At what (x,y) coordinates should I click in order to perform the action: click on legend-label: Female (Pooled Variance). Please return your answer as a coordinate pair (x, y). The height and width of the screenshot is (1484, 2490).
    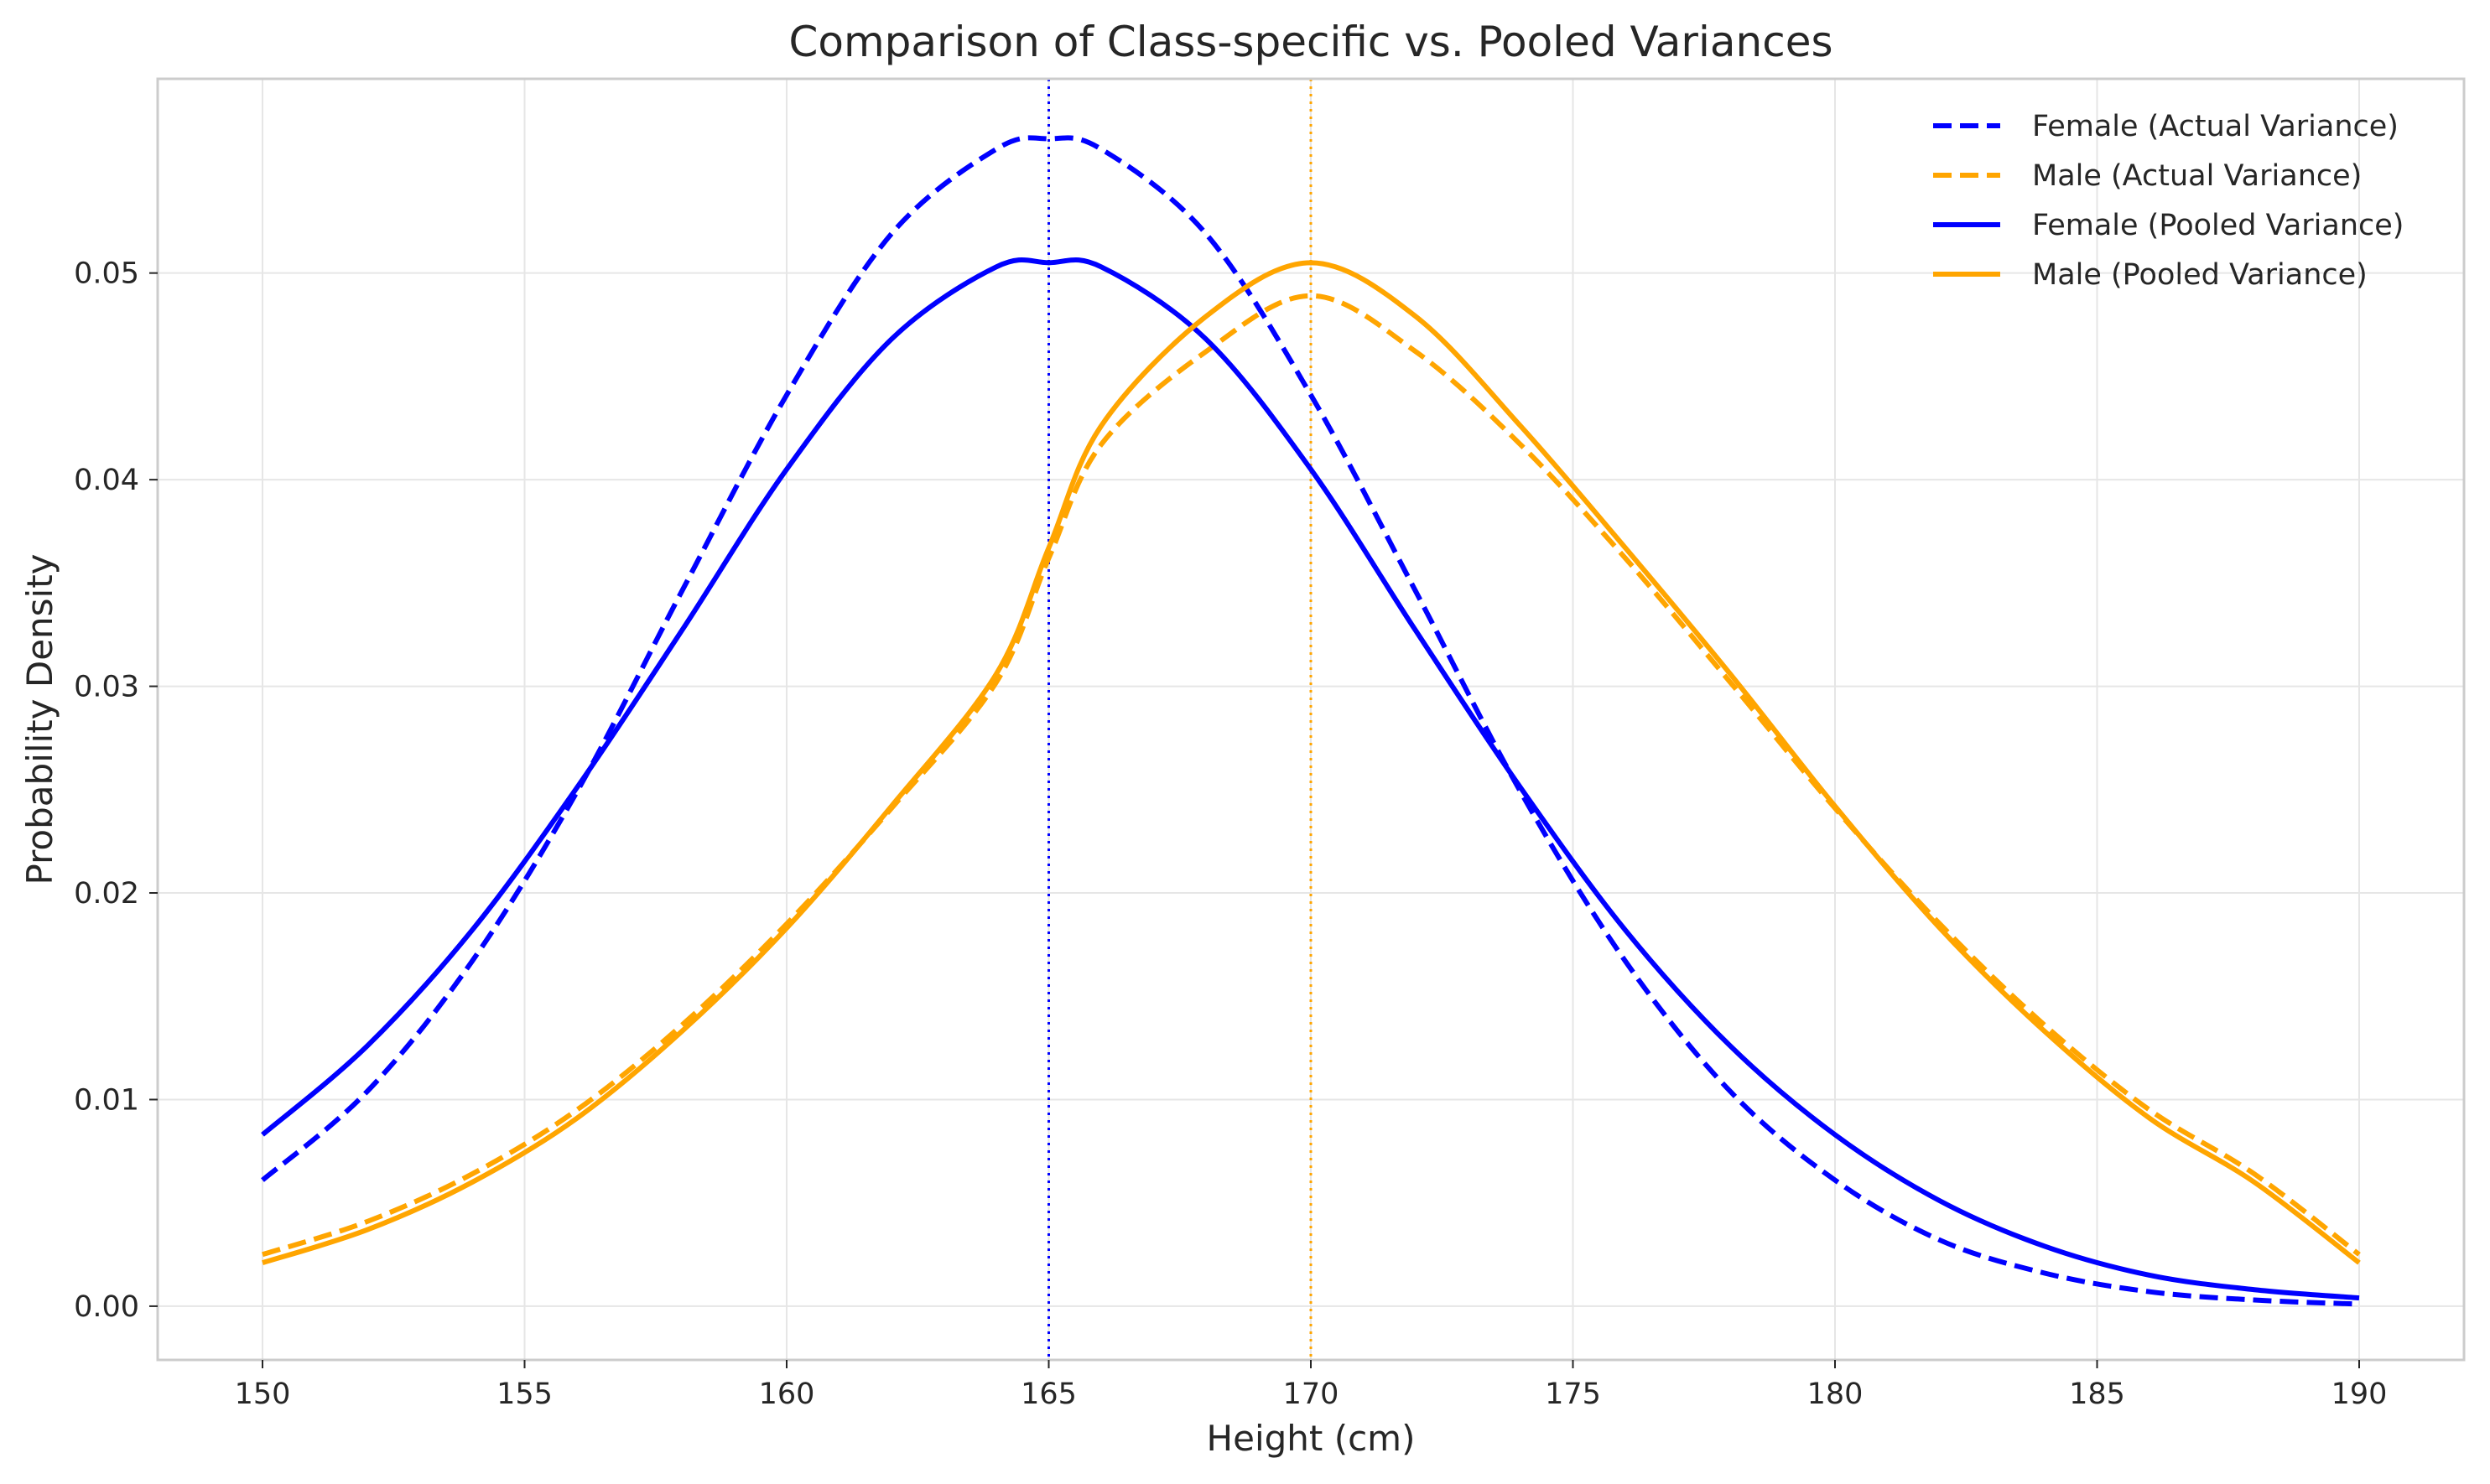
    Looking at the image, I should click on (2218, 225).